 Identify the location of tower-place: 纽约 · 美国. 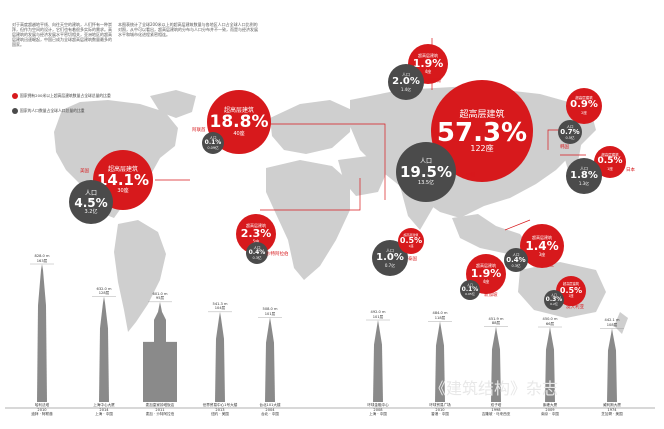
(220, 414).